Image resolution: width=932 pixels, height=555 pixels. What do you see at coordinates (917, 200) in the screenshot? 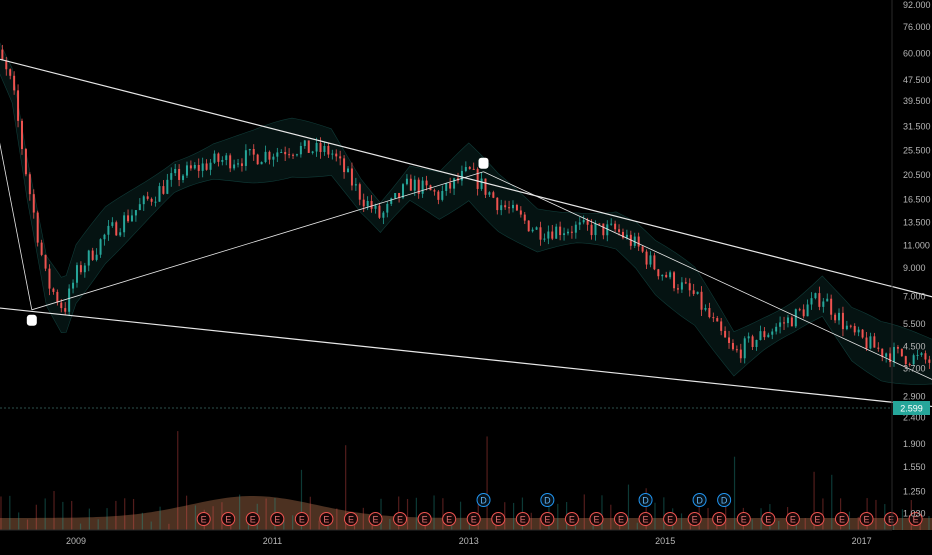
I see `price-tick-label: 16.500` at bounding box center [917, 200].